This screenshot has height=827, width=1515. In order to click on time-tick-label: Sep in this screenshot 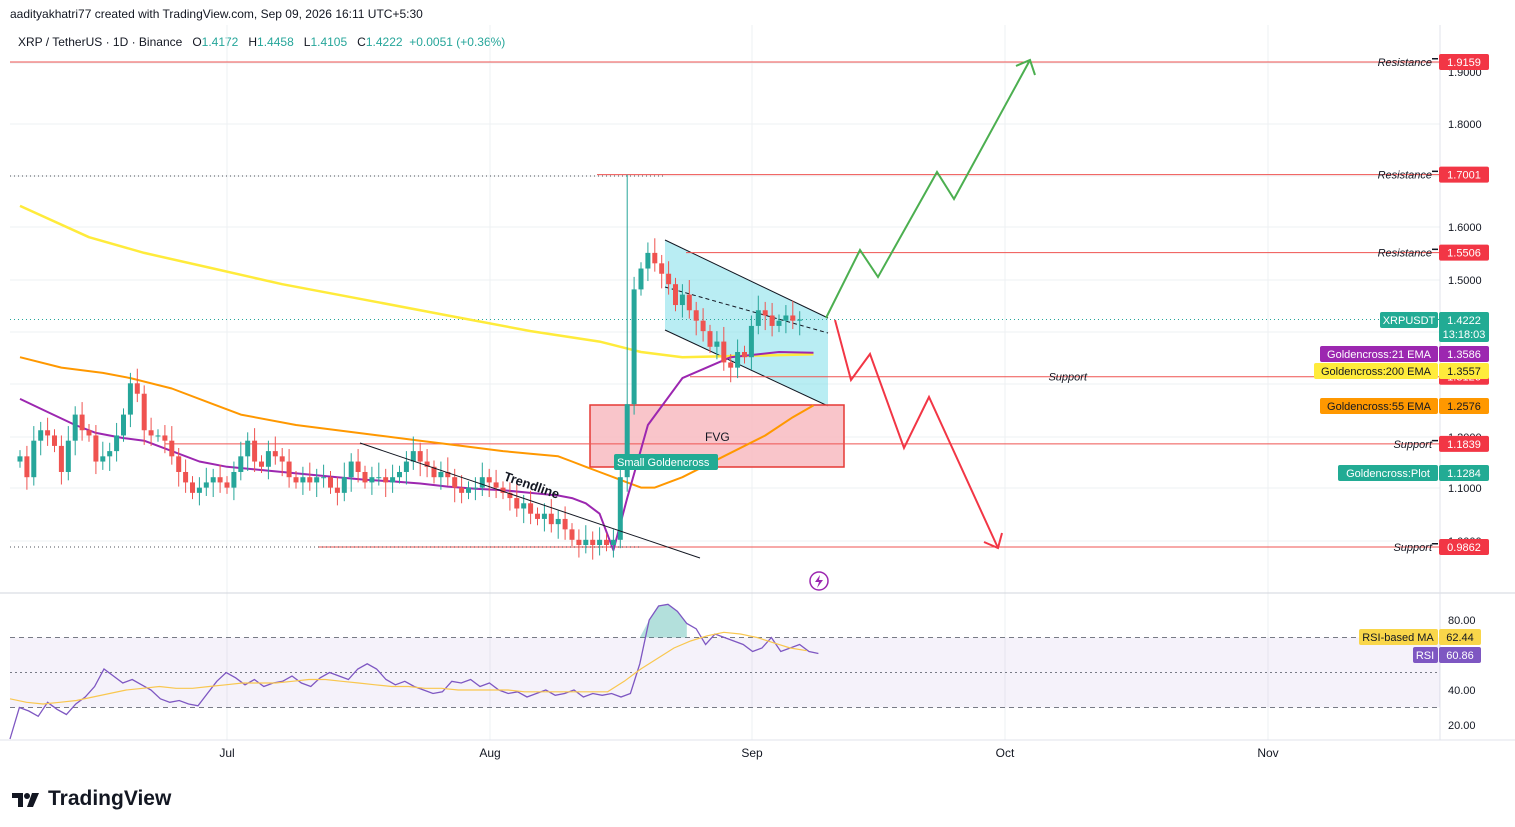, I will do `click(752, 753)`.